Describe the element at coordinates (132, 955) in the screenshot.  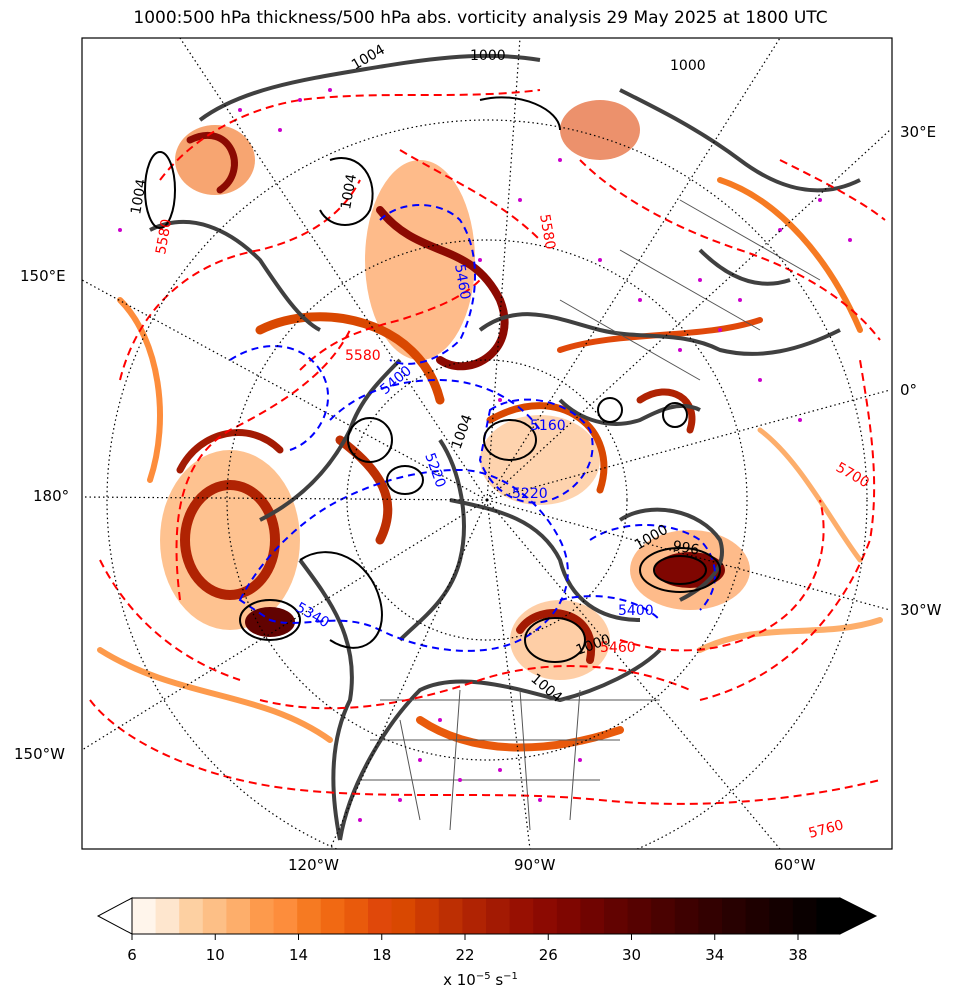
I see `colorbar-tick-label: 6` at that location.